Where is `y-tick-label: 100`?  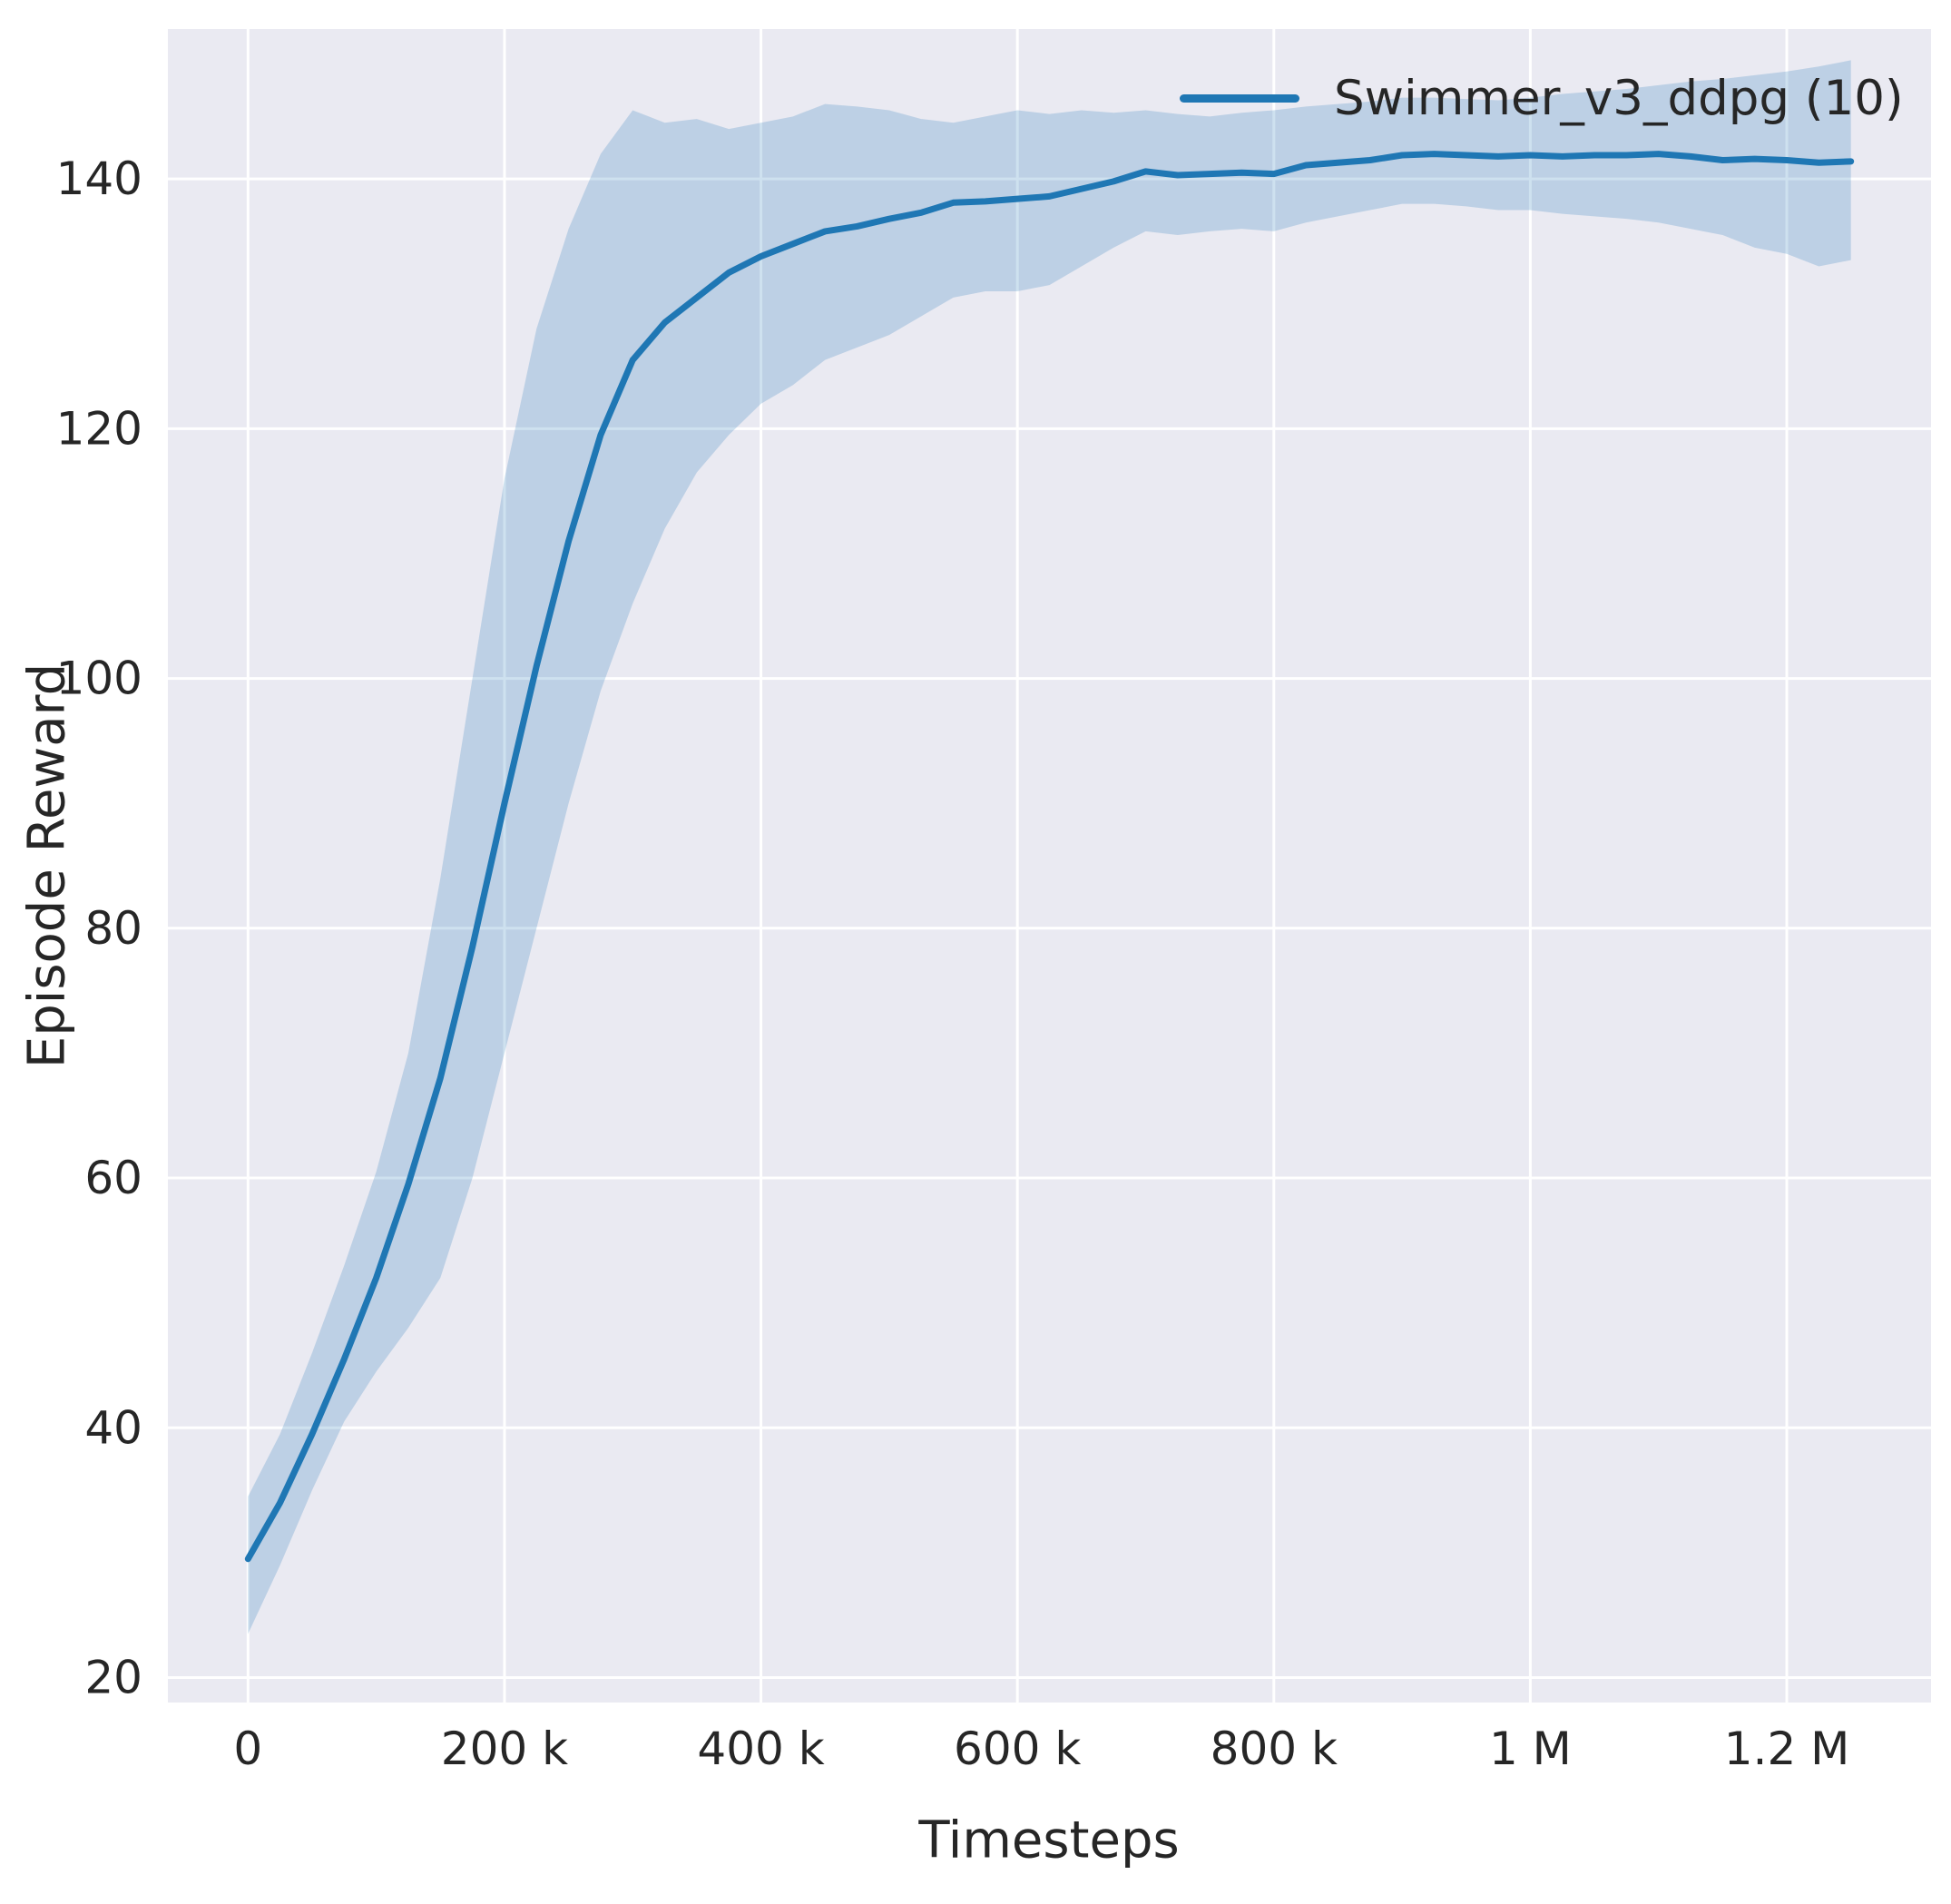 y-tick-label: 100 is located at coordinates (99, 679).